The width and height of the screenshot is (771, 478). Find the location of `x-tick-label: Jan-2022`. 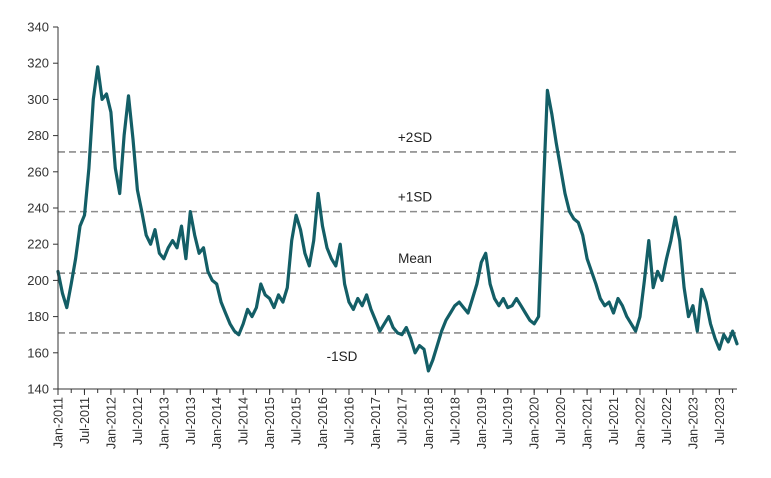

x-tick-label: Jan-2022 is located at coordinates (641, 423).